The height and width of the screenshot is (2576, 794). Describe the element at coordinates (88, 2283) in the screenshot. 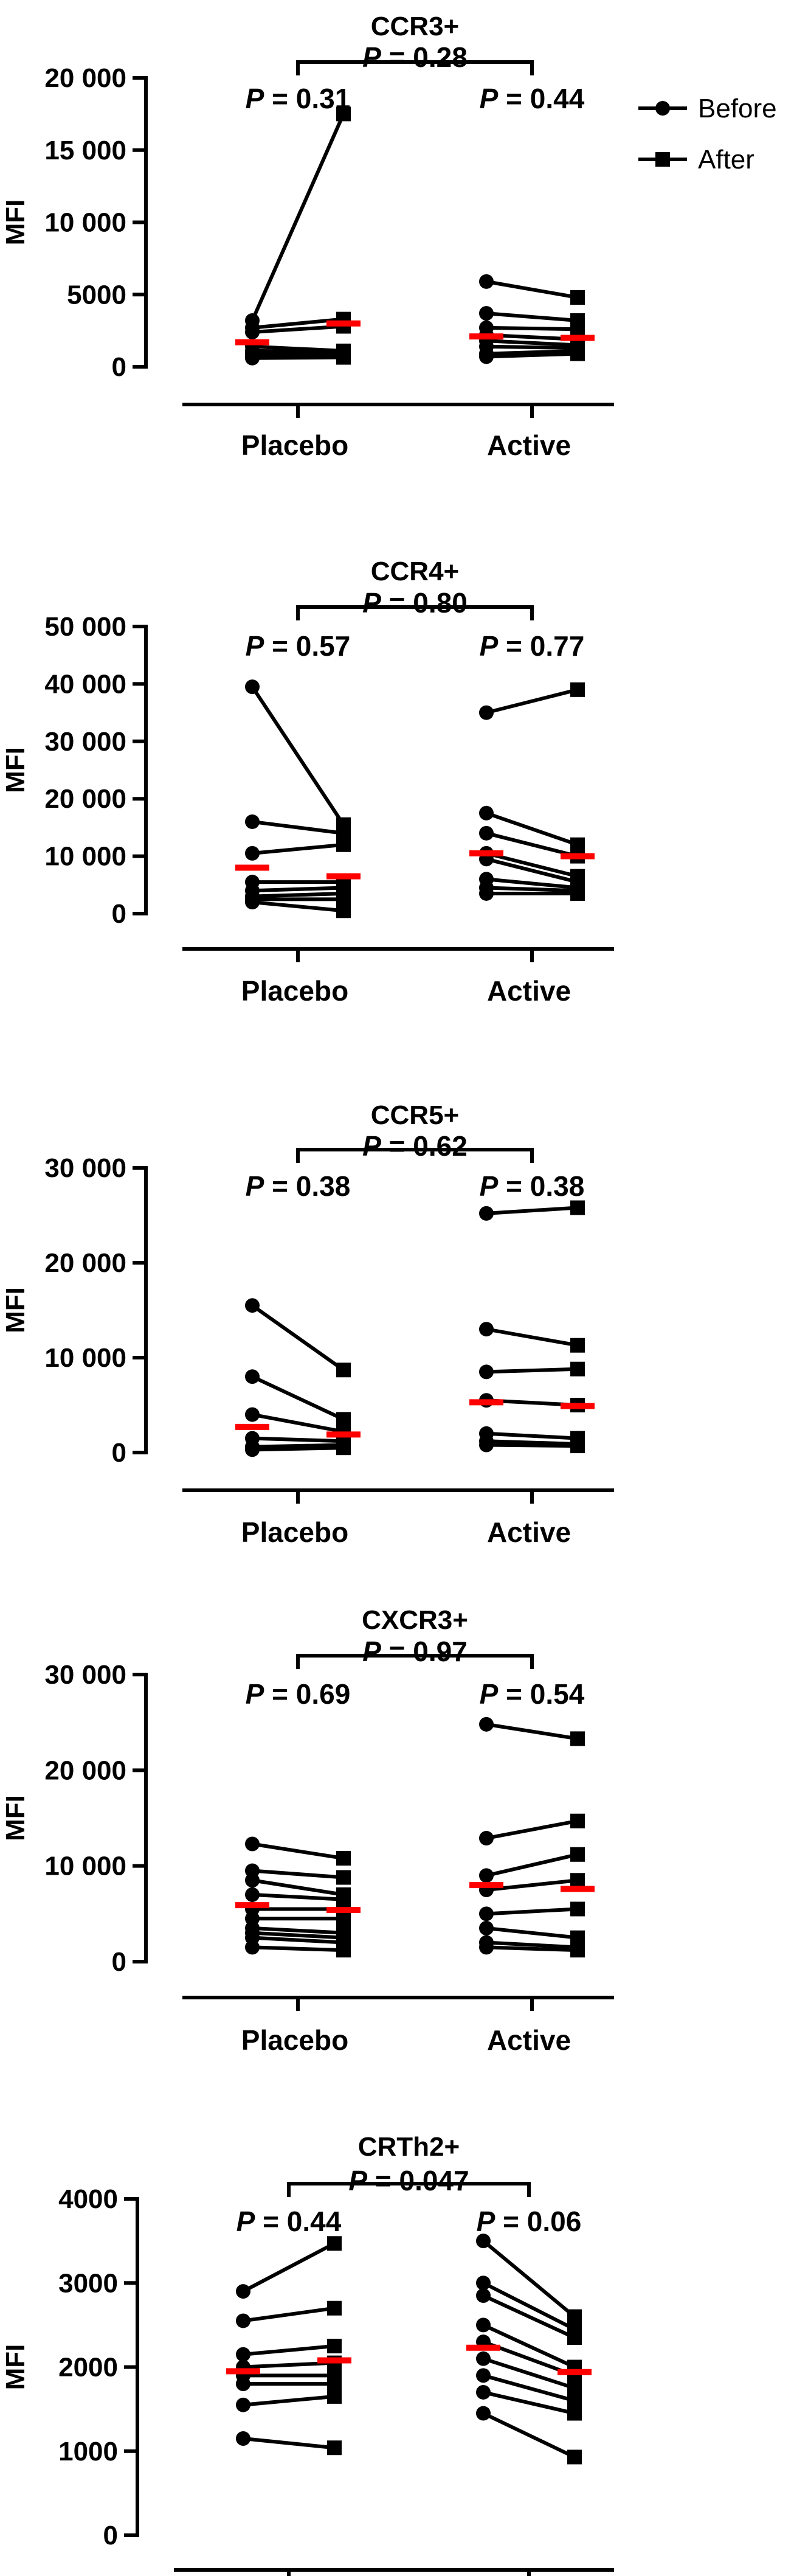

I see `y-tick-label: 3000` at that location.